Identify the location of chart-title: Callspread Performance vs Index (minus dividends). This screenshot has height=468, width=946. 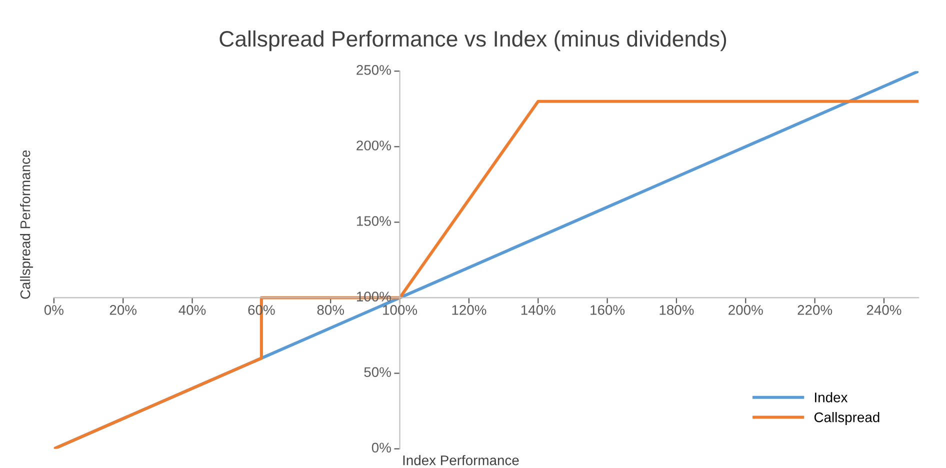
(473, 41).